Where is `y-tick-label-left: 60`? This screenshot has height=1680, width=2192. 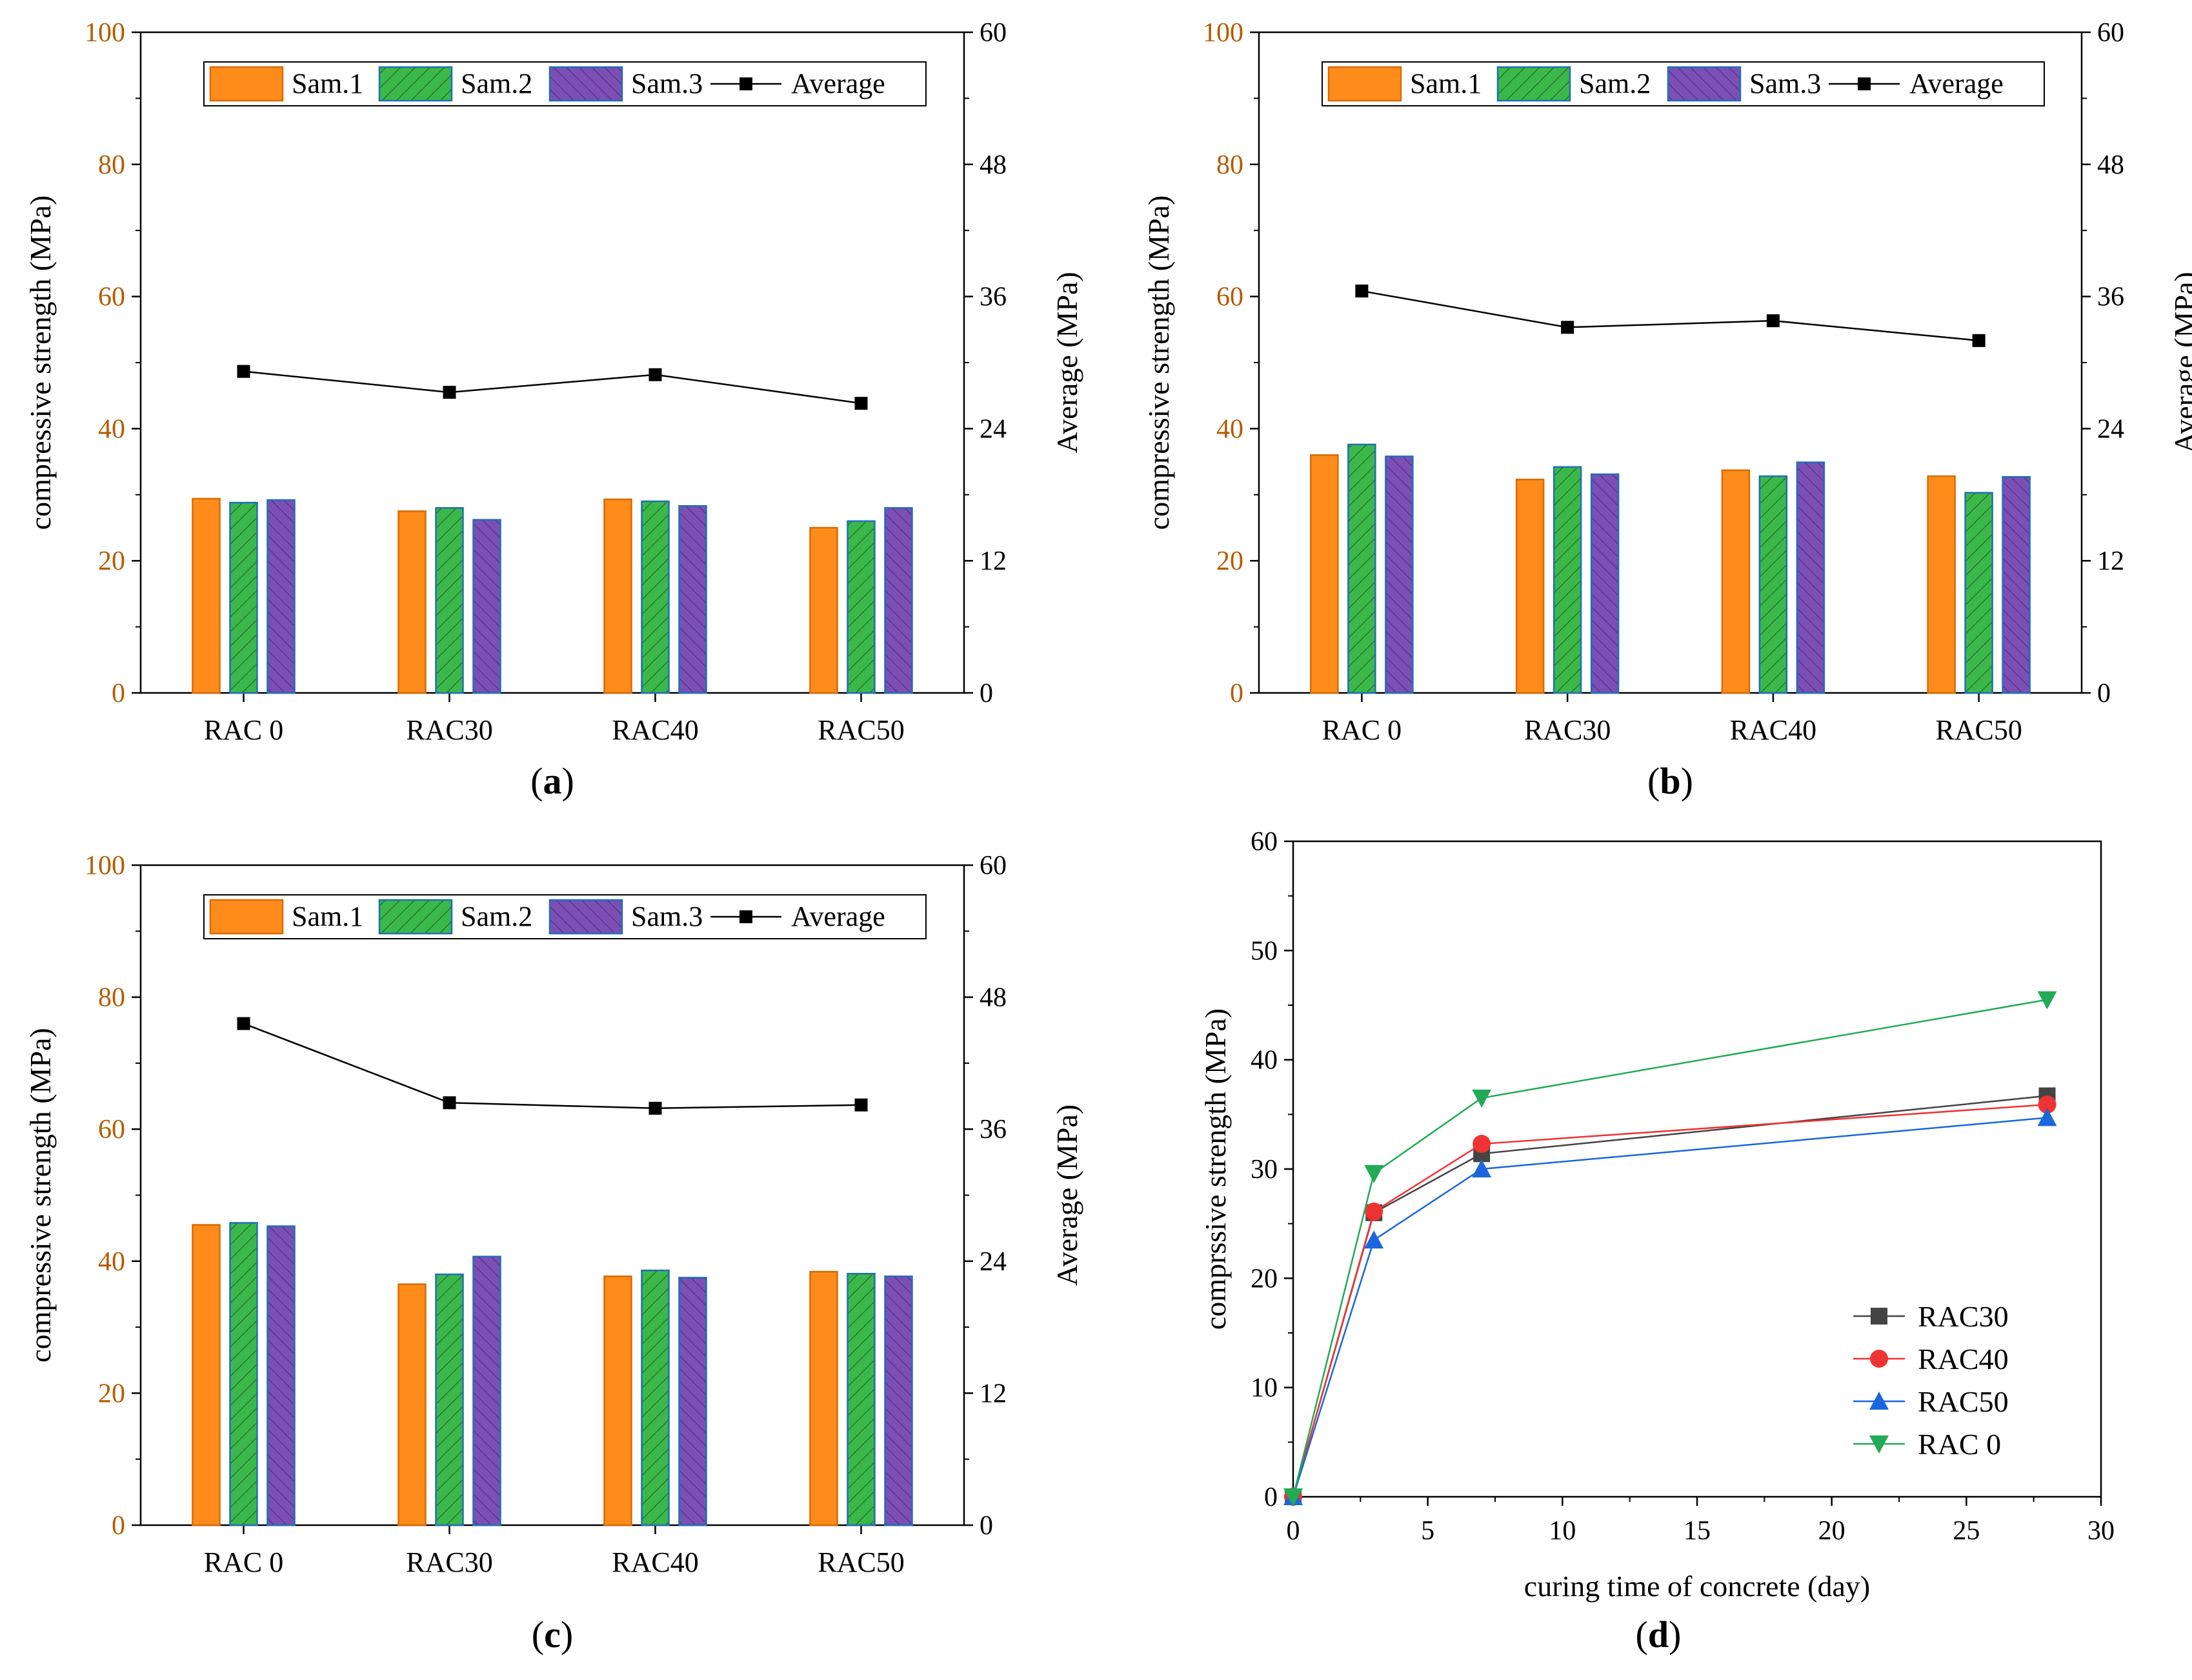 y-tick-label-left: 60 is located at coordinates (112, 1130).